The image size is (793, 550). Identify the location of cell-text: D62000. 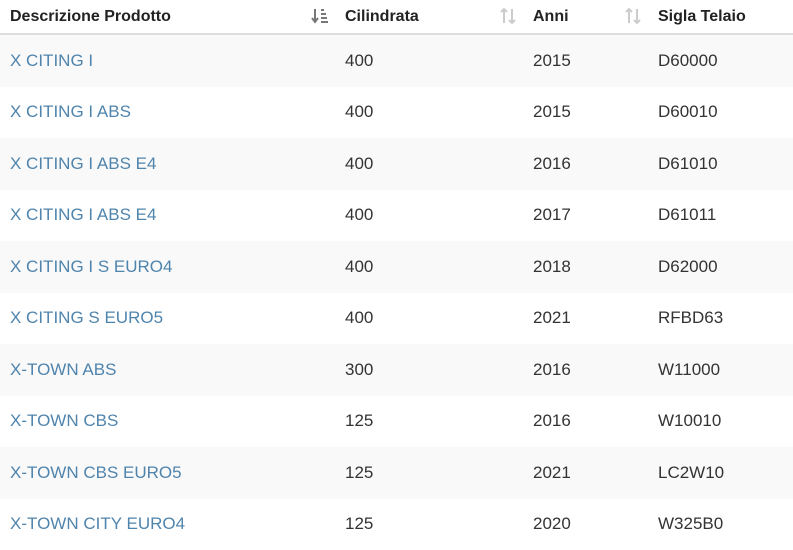
(688, 266).